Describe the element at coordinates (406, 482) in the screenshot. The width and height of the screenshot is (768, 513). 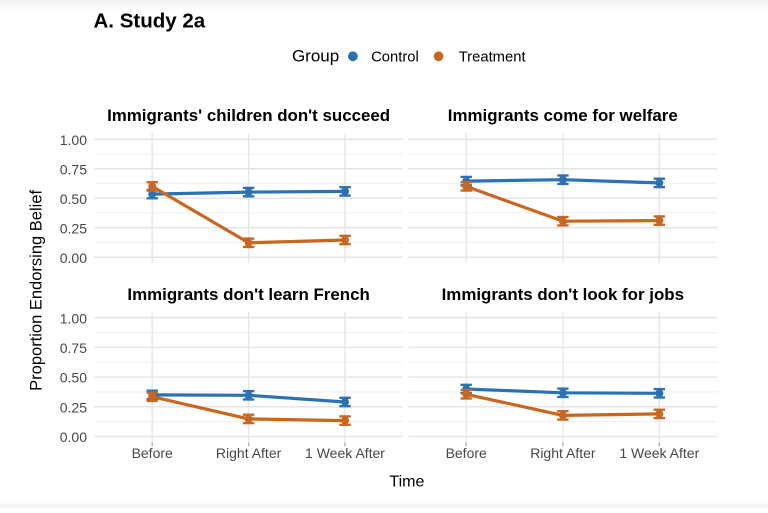
I see `svg-text: Time` at that location.